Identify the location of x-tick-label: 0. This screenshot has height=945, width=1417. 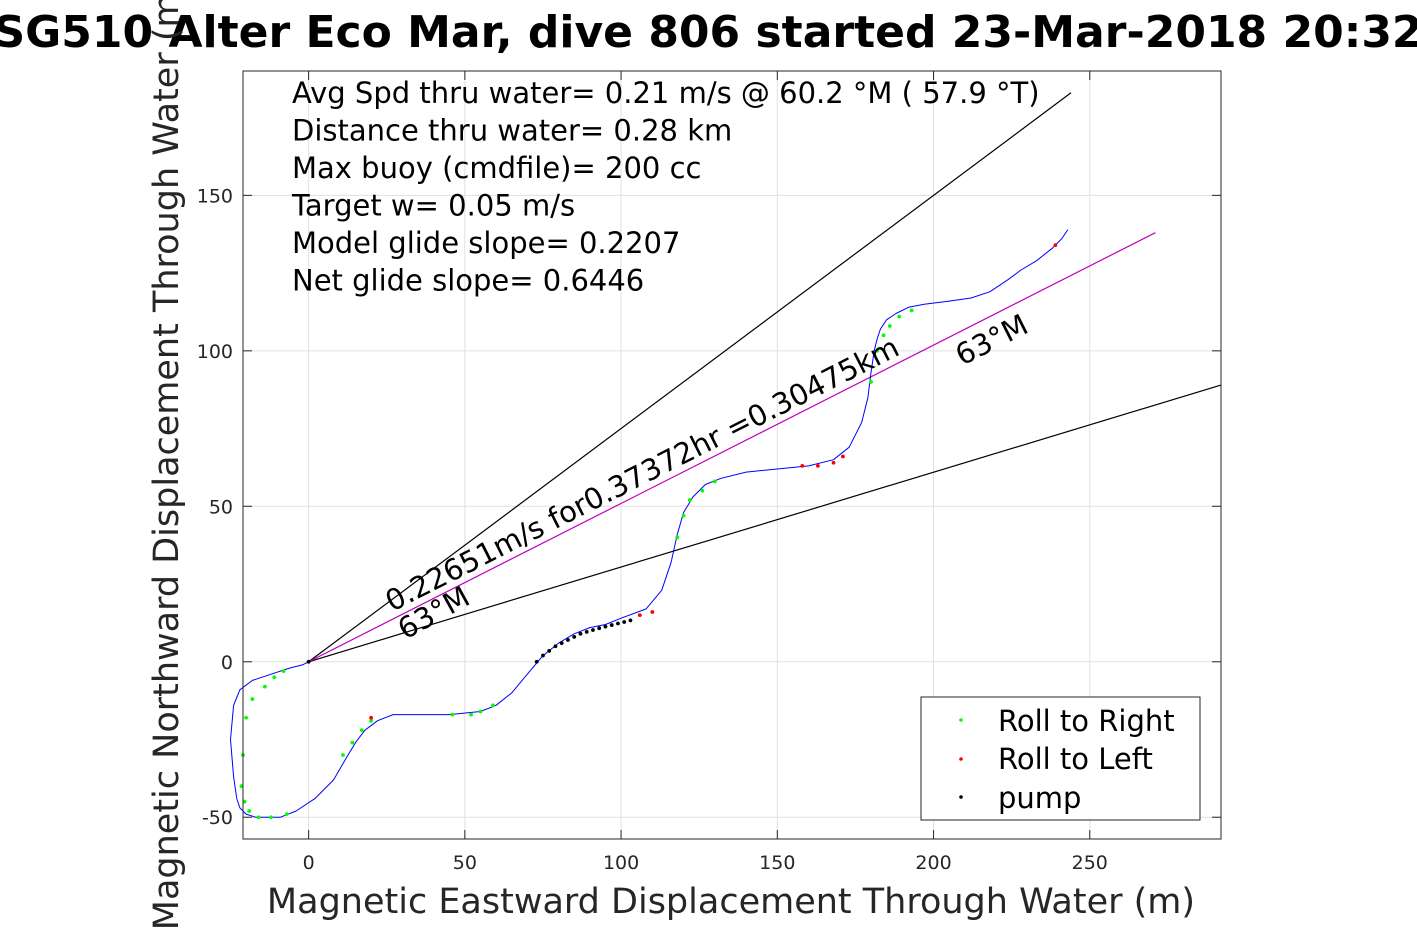
(309, 863).